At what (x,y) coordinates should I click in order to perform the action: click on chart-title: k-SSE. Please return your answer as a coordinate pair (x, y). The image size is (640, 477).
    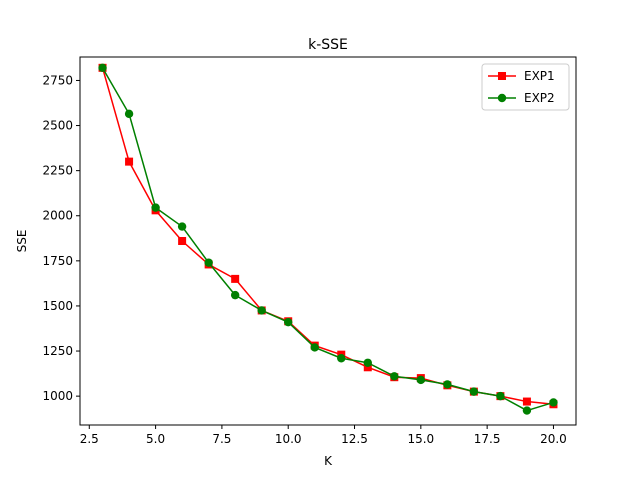
    Looking at the image, I should click on (328, 45).